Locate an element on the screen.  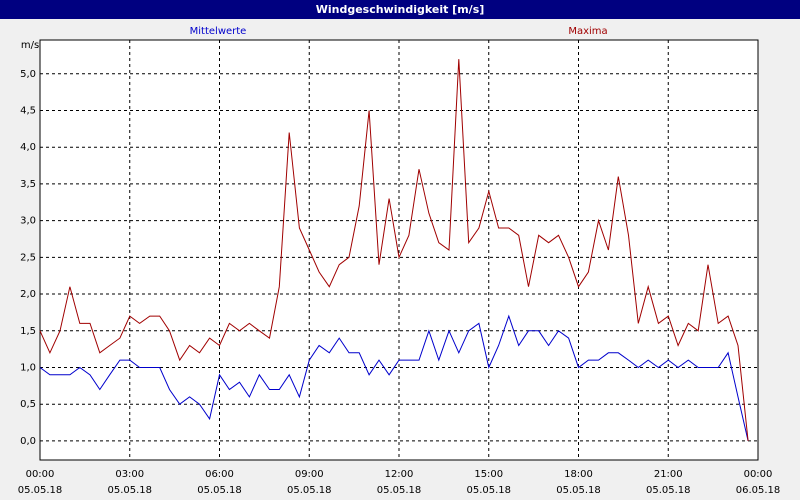
x-tick-label: 18:00 is located at coordinates (578, 474).